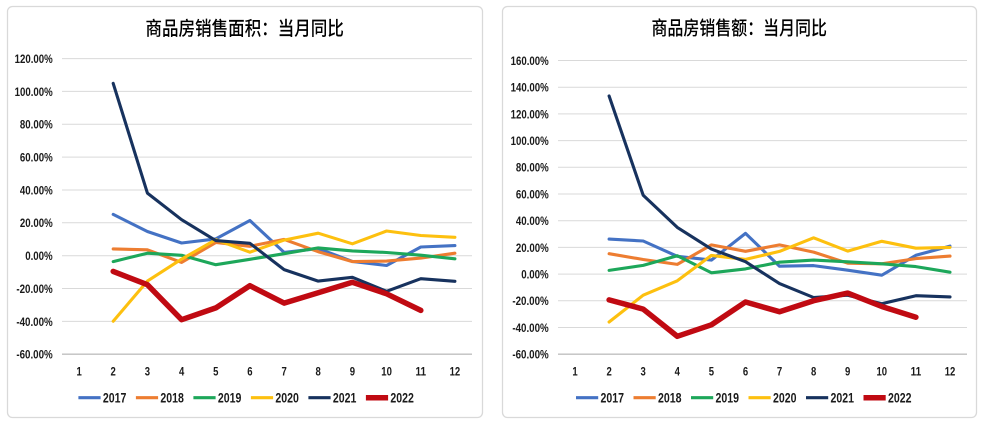  I want to click on svg-text: 140.00%, so click(530, 88).